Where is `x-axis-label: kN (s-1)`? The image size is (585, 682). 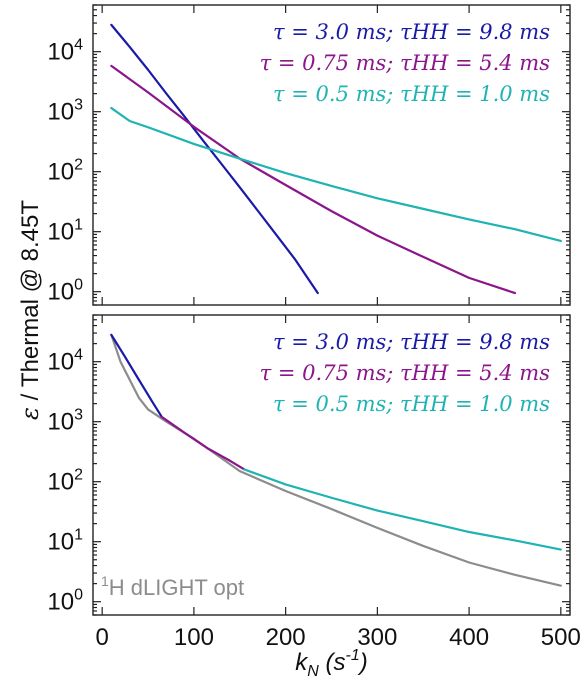 x-axis-label: kN (s-1) is located at coordinates (331, 663).